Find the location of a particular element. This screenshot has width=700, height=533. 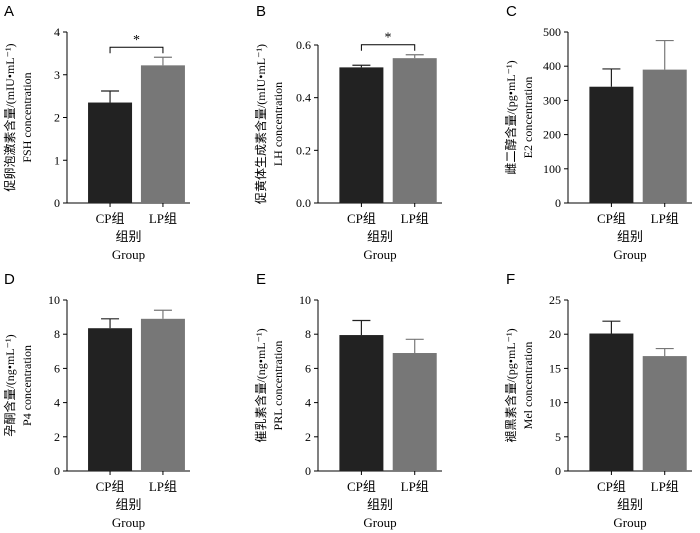

panel-letter-f: F is located at coordinates (510, 279).